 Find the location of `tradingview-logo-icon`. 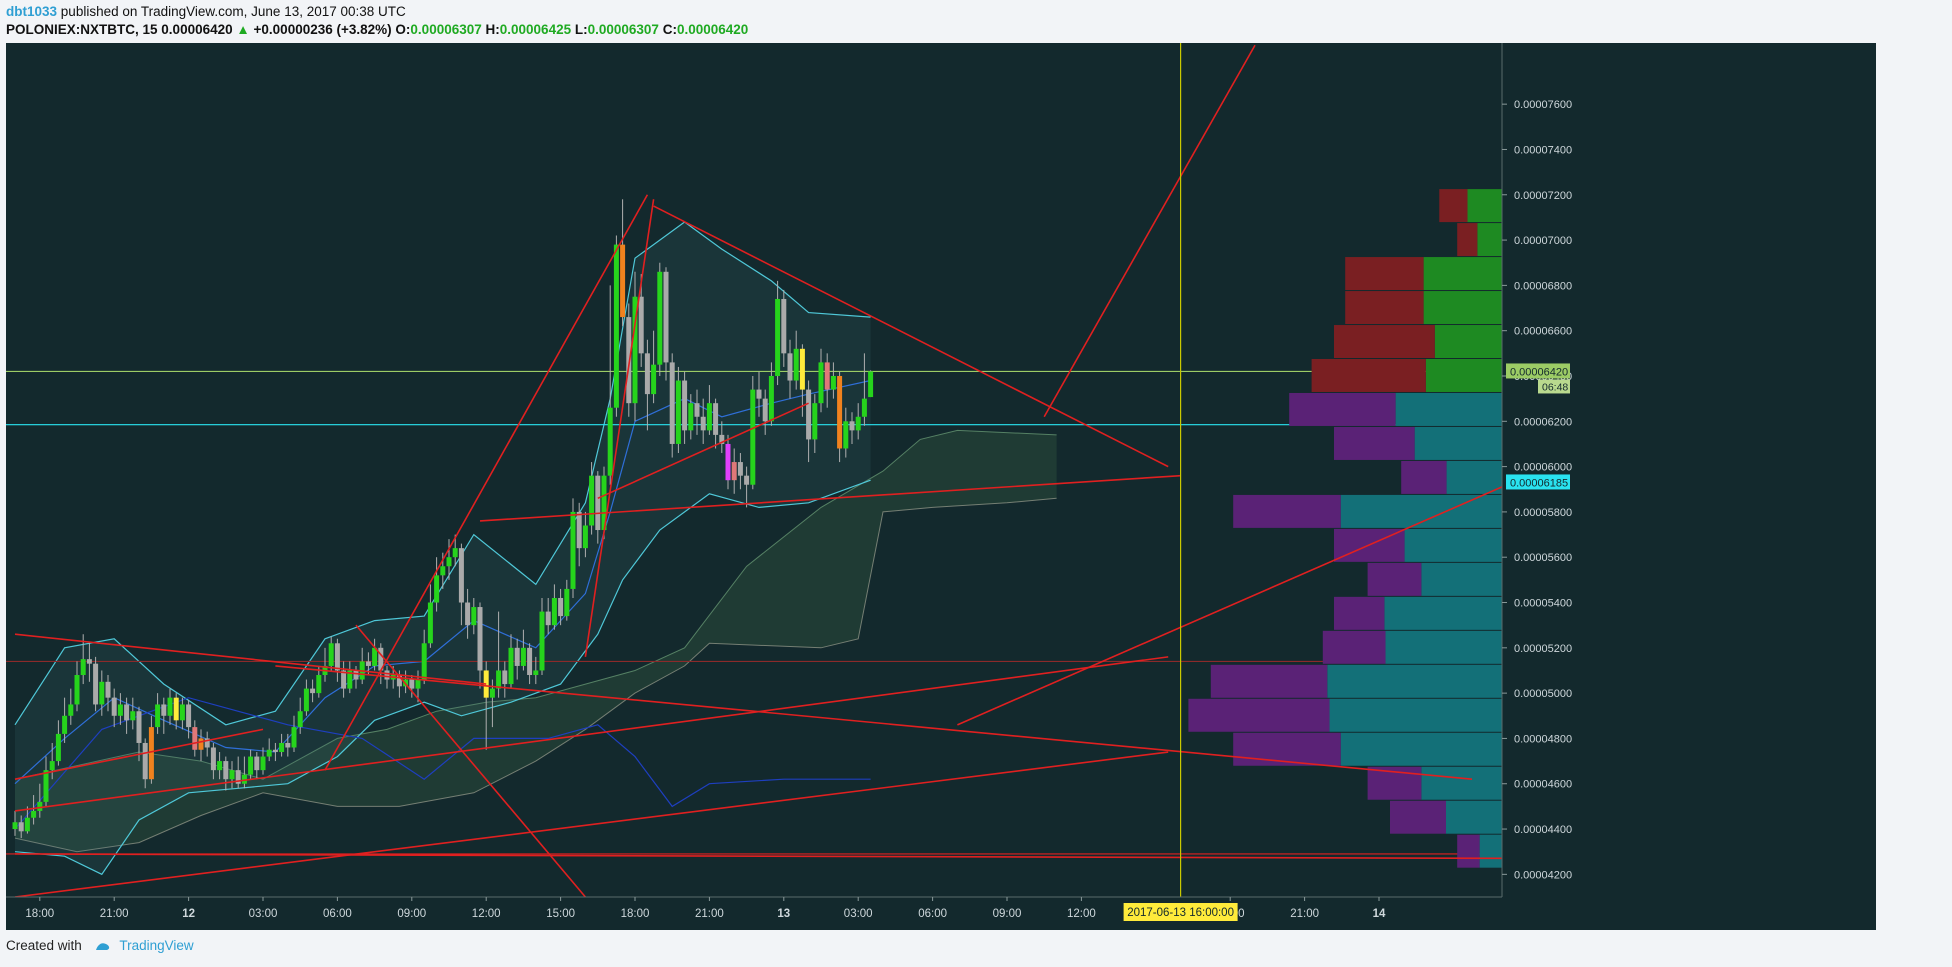

tradingview-logo-icon is located at coordinates (103, 946).